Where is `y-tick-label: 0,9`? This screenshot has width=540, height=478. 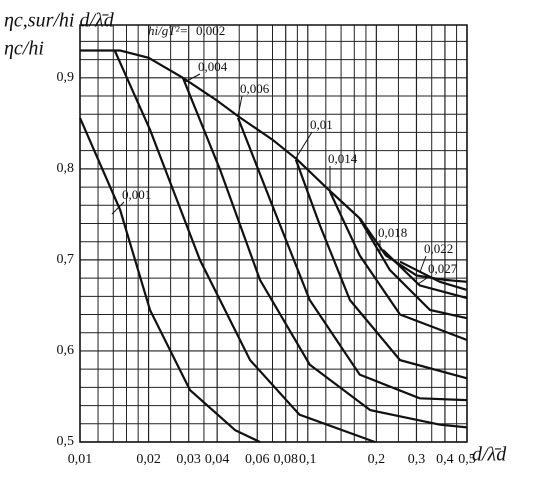
y-tick-label: 0,9 is located at coordinates (66, 77).